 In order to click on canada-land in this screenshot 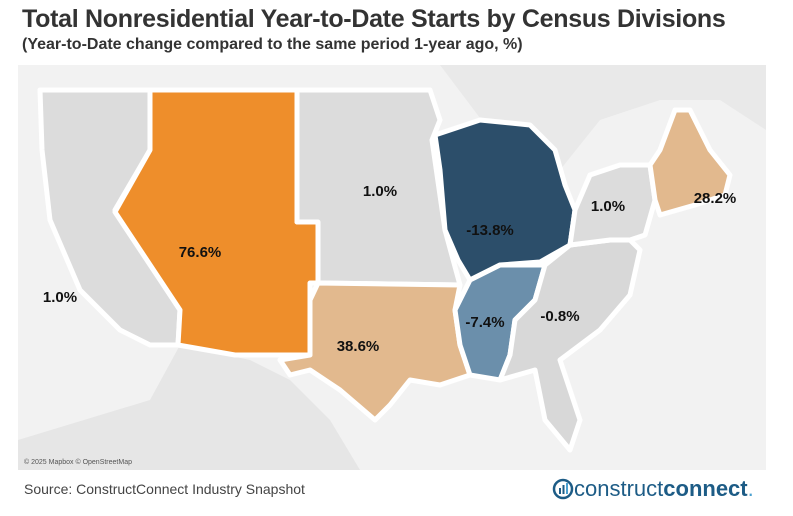, I will do `click(603, 117)`.